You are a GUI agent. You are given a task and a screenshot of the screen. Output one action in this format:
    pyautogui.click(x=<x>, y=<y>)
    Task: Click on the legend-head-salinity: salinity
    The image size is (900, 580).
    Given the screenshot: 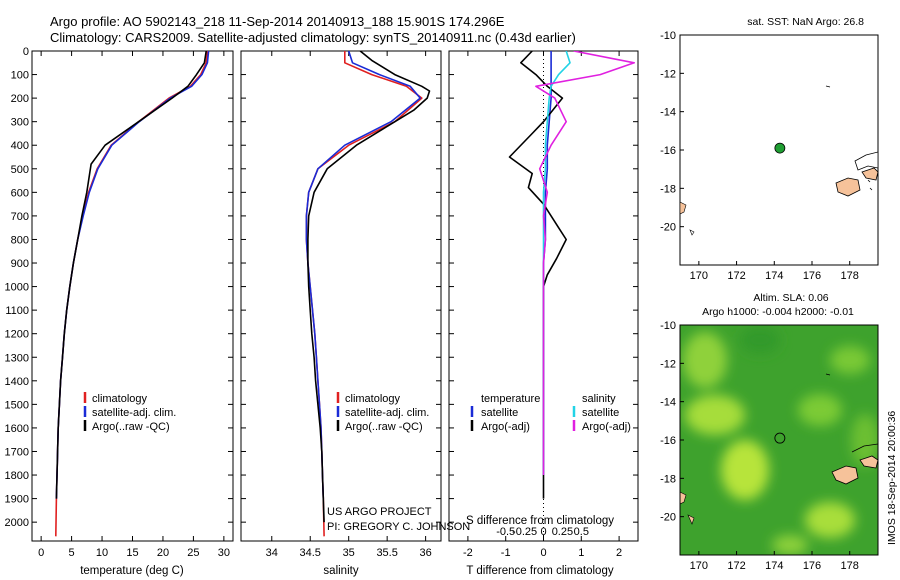 What is the action you would take?
    pyautogui.click(x=599, y=399)
    